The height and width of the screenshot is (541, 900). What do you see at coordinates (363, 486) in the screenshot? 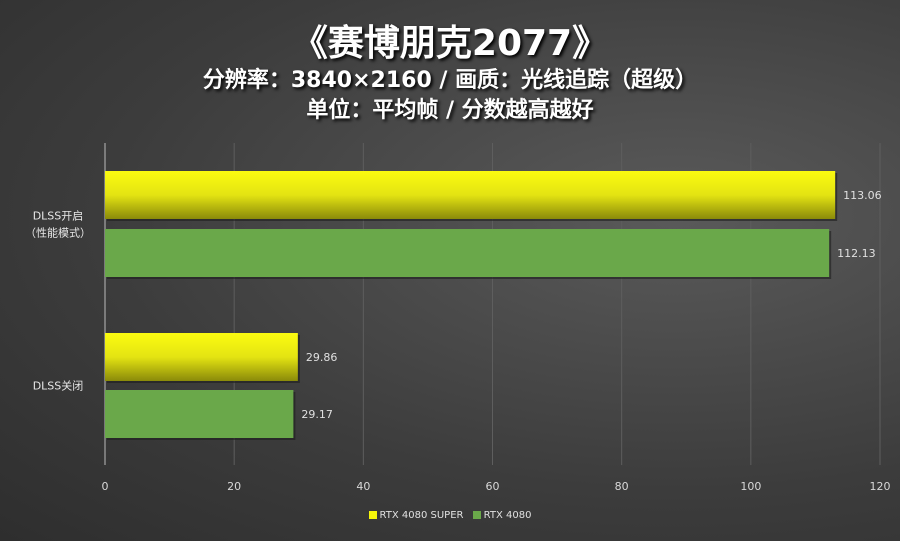
I see `x-tick-label: 40` at bounding box center [363, 486].